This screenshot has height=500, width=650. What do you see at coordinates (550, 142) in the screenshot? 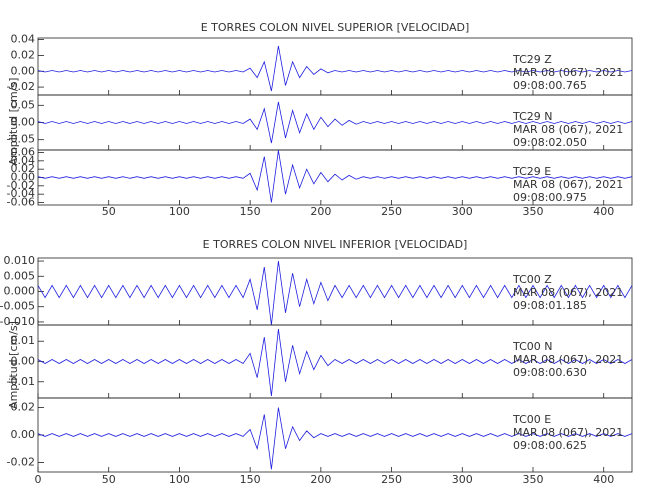
I see `time-label: 09:08:02.050` at bounding box center [550, 142].